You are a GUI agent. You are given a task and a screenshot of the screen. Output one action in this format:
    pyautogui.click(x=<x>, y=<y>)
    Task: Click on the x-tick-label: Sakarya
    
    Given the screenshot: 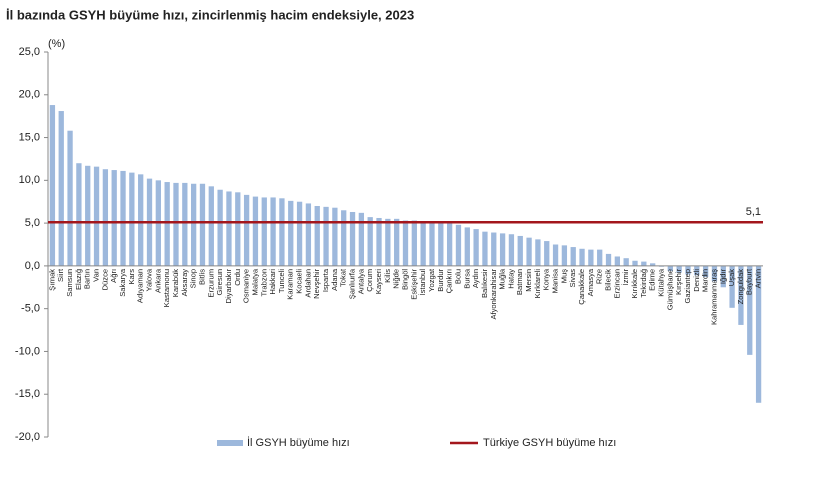 What is the action you would take?
    pyautogui.click(x=122, y=282)
    